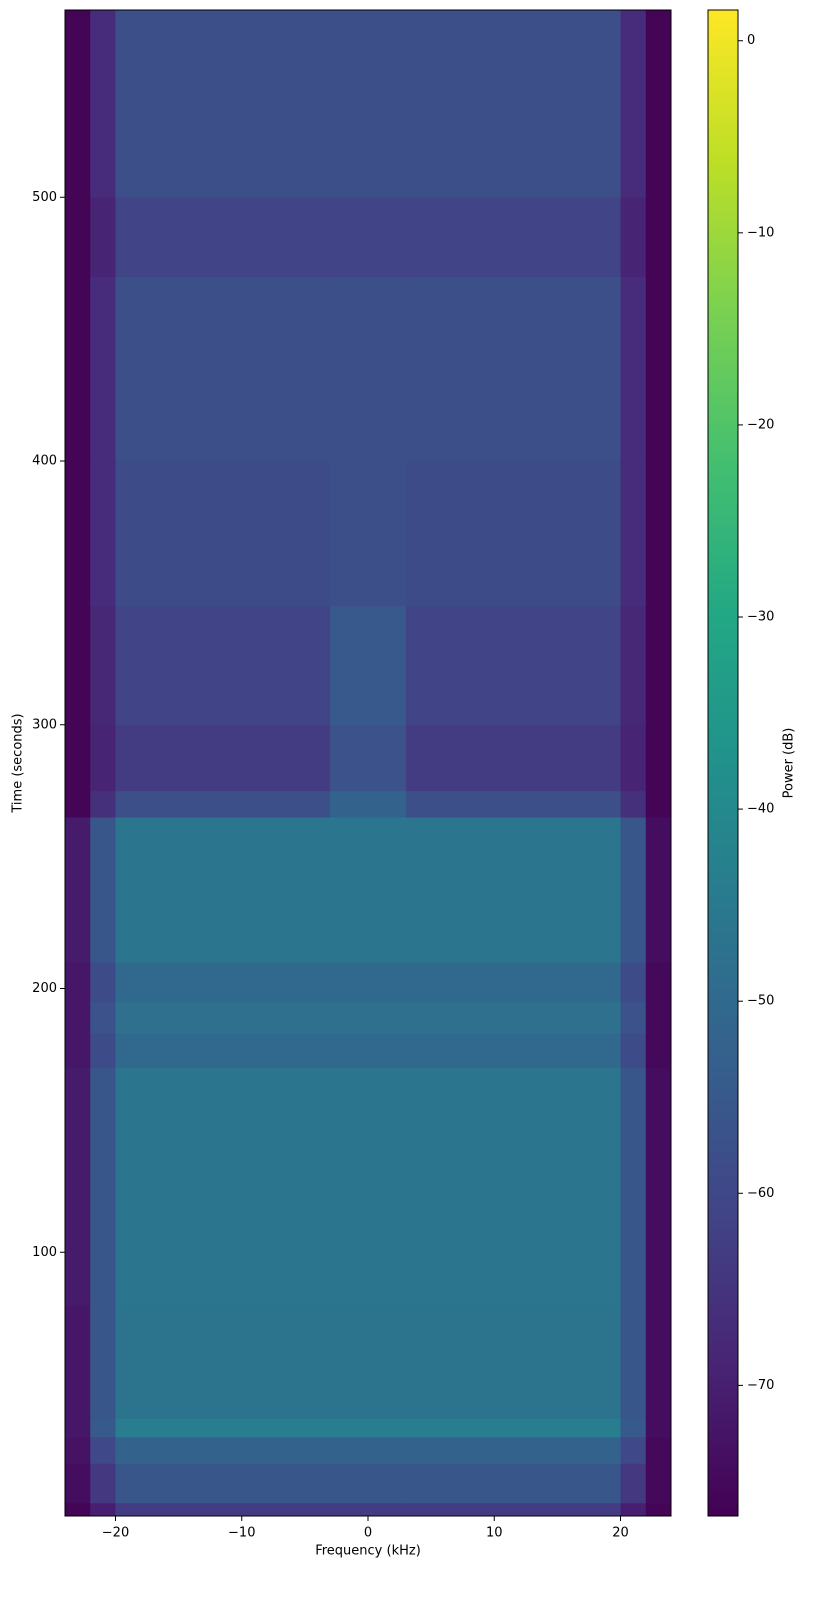 The height and width of the screenshot is (1603, 823). What do you see at coordinates (44, 1252) in the screenshot?
I see `y-tick-label: 100` at bounding box center [44, 1252].